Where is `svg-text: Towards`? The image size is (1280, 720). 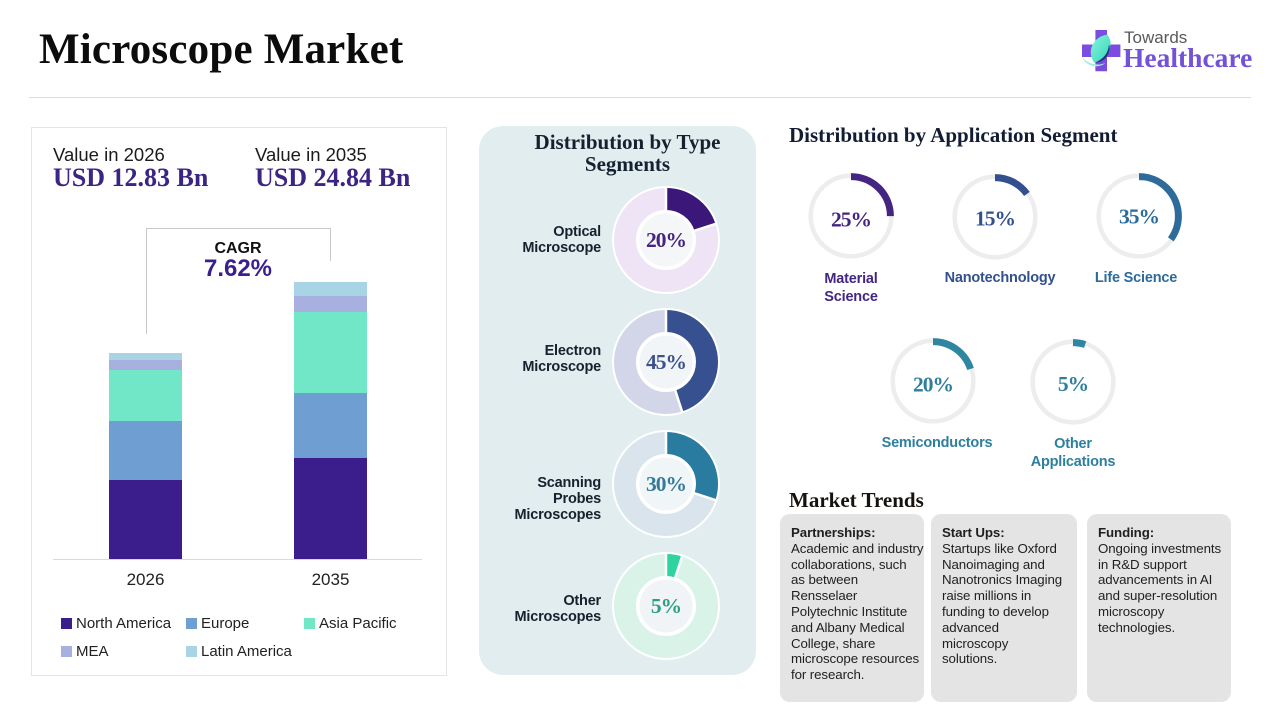 svg-text: Towards is located at coordinates (1155, 37).